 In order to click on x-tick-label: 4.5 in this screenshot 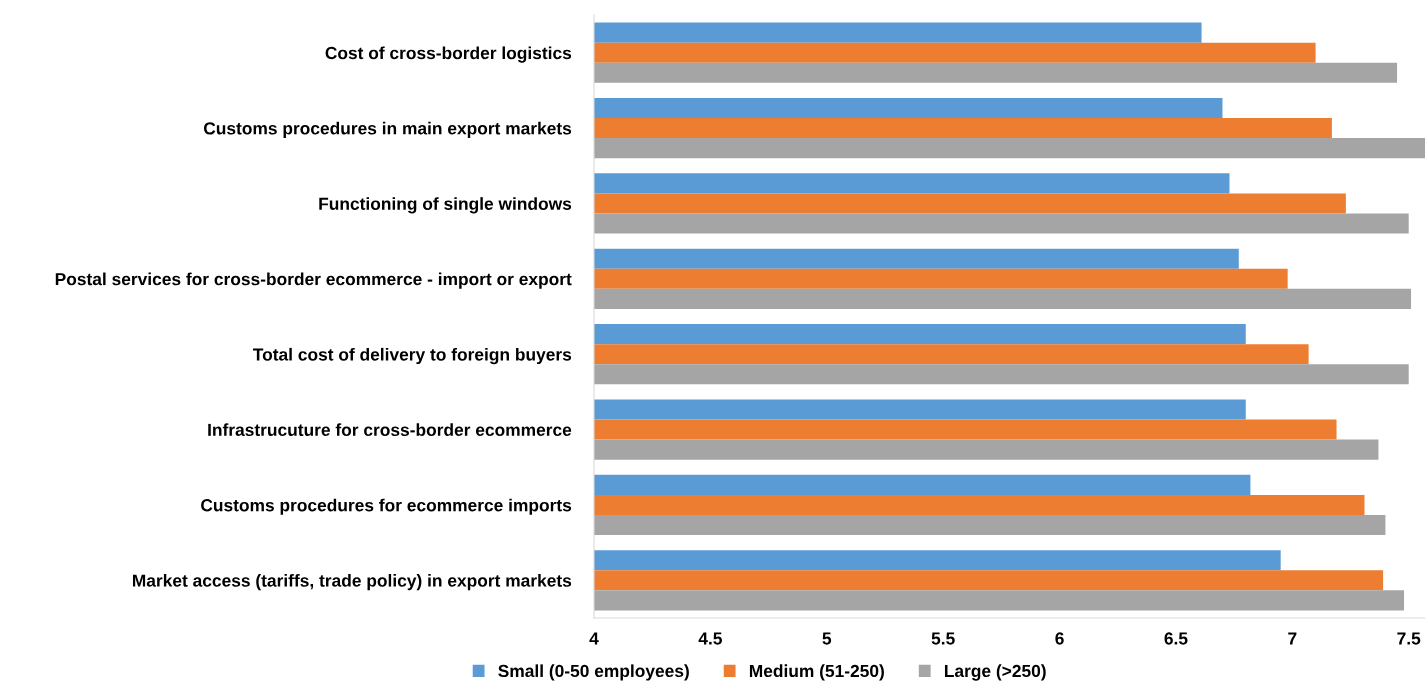, I will do `click(710, 638)`.